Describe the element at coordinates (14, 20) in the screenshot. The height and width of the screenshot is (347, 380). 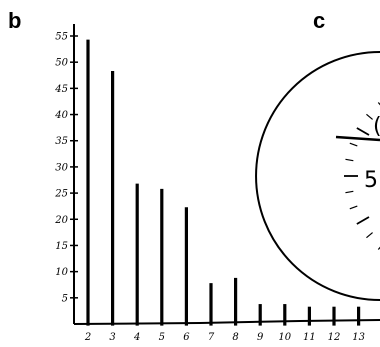
I see `panel-letter-b: b` at that location.